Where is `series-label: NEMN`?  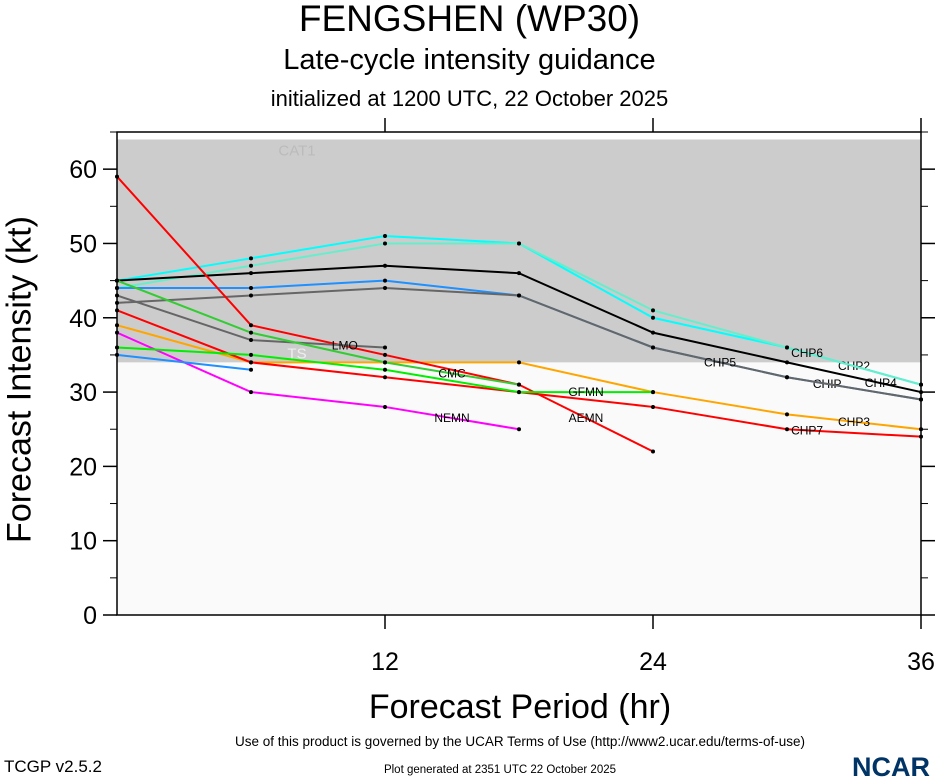
series-label: NEMN is located at coordinates (451, 418).